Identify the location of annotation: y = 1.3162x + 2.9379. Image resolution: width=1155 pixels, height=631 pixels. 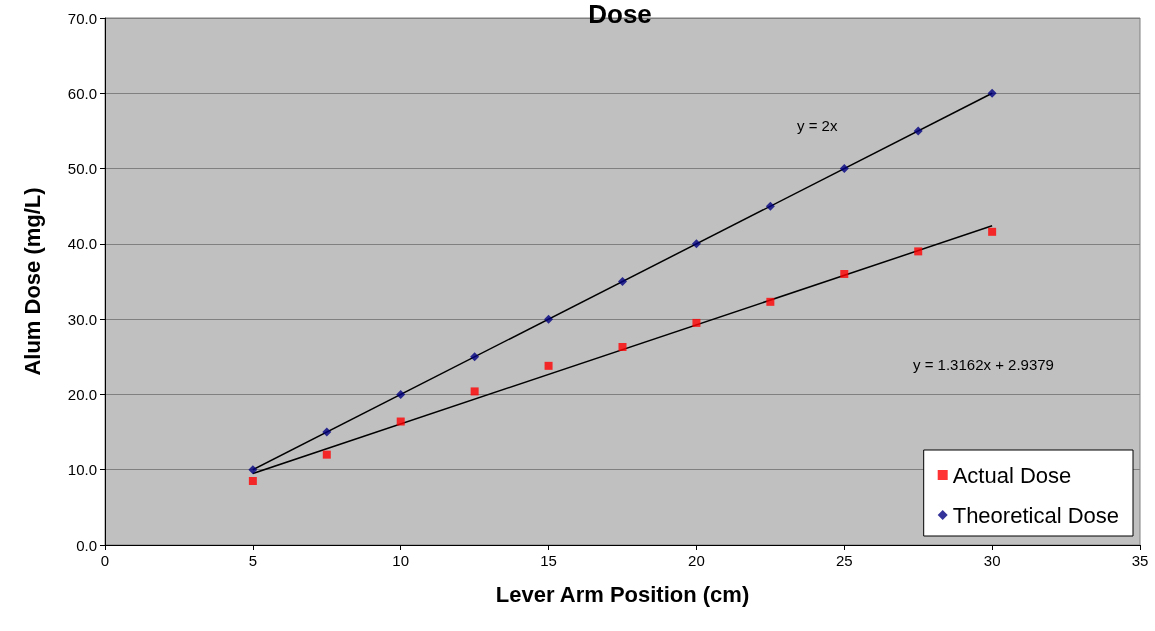
(983, 364).